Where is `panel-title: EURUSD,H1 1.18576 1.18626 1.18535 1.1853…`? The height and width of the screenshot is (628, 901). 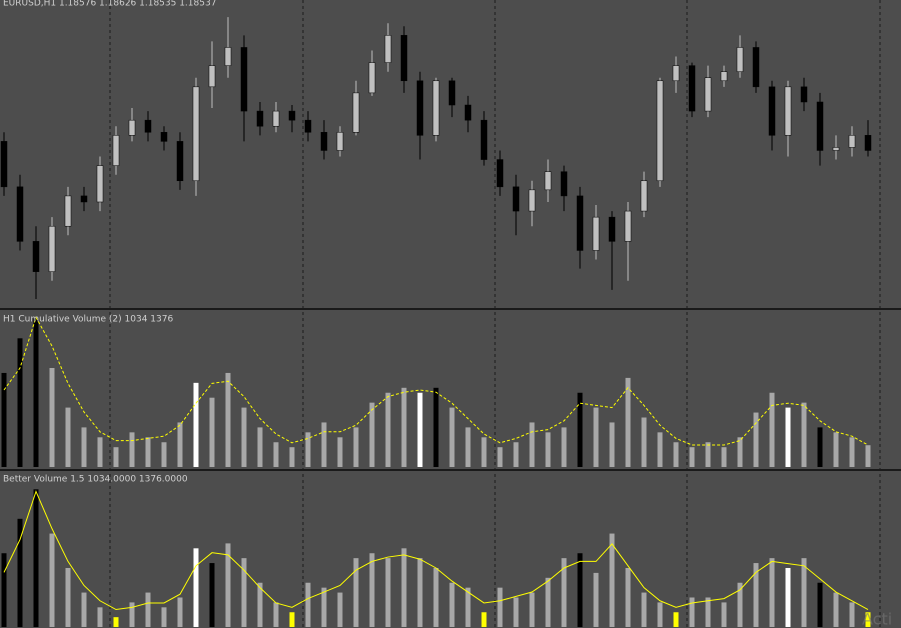 panel-title: EURUSD,H1 1.18576 1.18626 1.18535 1.1853… is located at coordinates (109, 4).